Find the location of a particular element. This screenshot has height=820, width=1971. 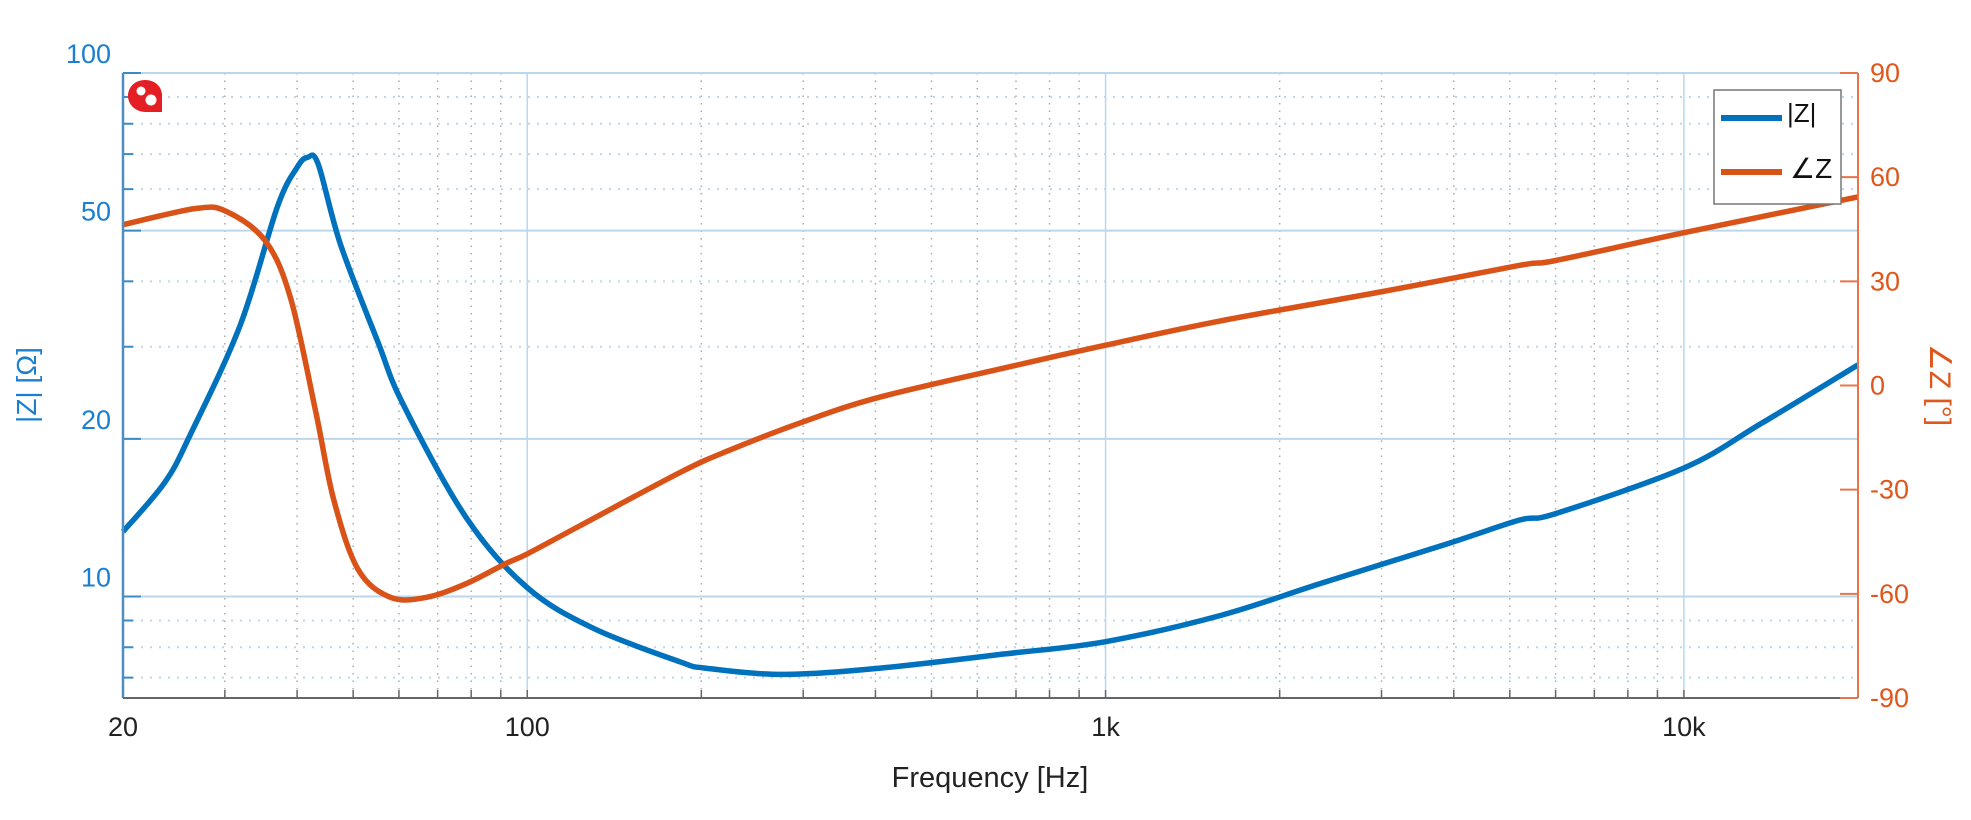

y-left-tick-label: 100 is located at coordinates (88, 54).